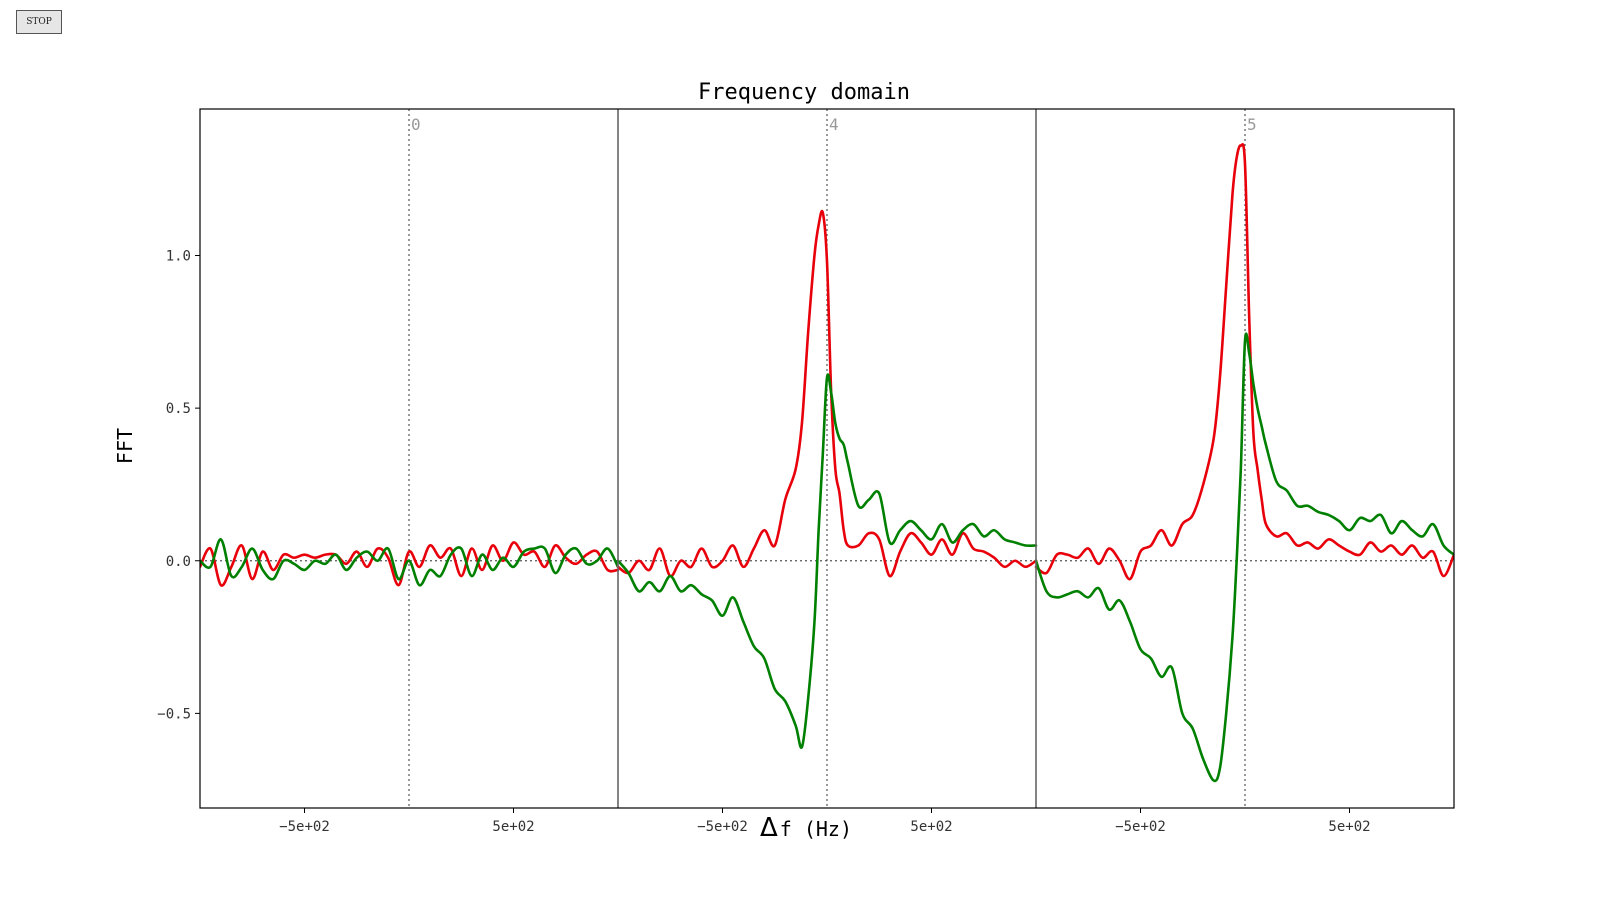 Image resolution: width=1600 pixels, height=900 pixels. I want to click on y-tick-label: 1.0, so click(178, 257).